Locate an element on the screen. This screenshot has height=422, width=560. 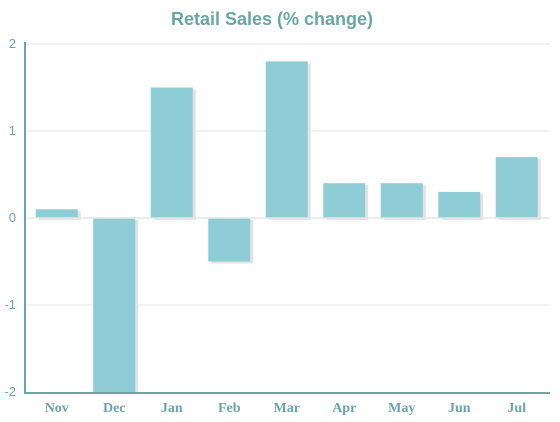
bar-jul is located at coordinates (516, 187).